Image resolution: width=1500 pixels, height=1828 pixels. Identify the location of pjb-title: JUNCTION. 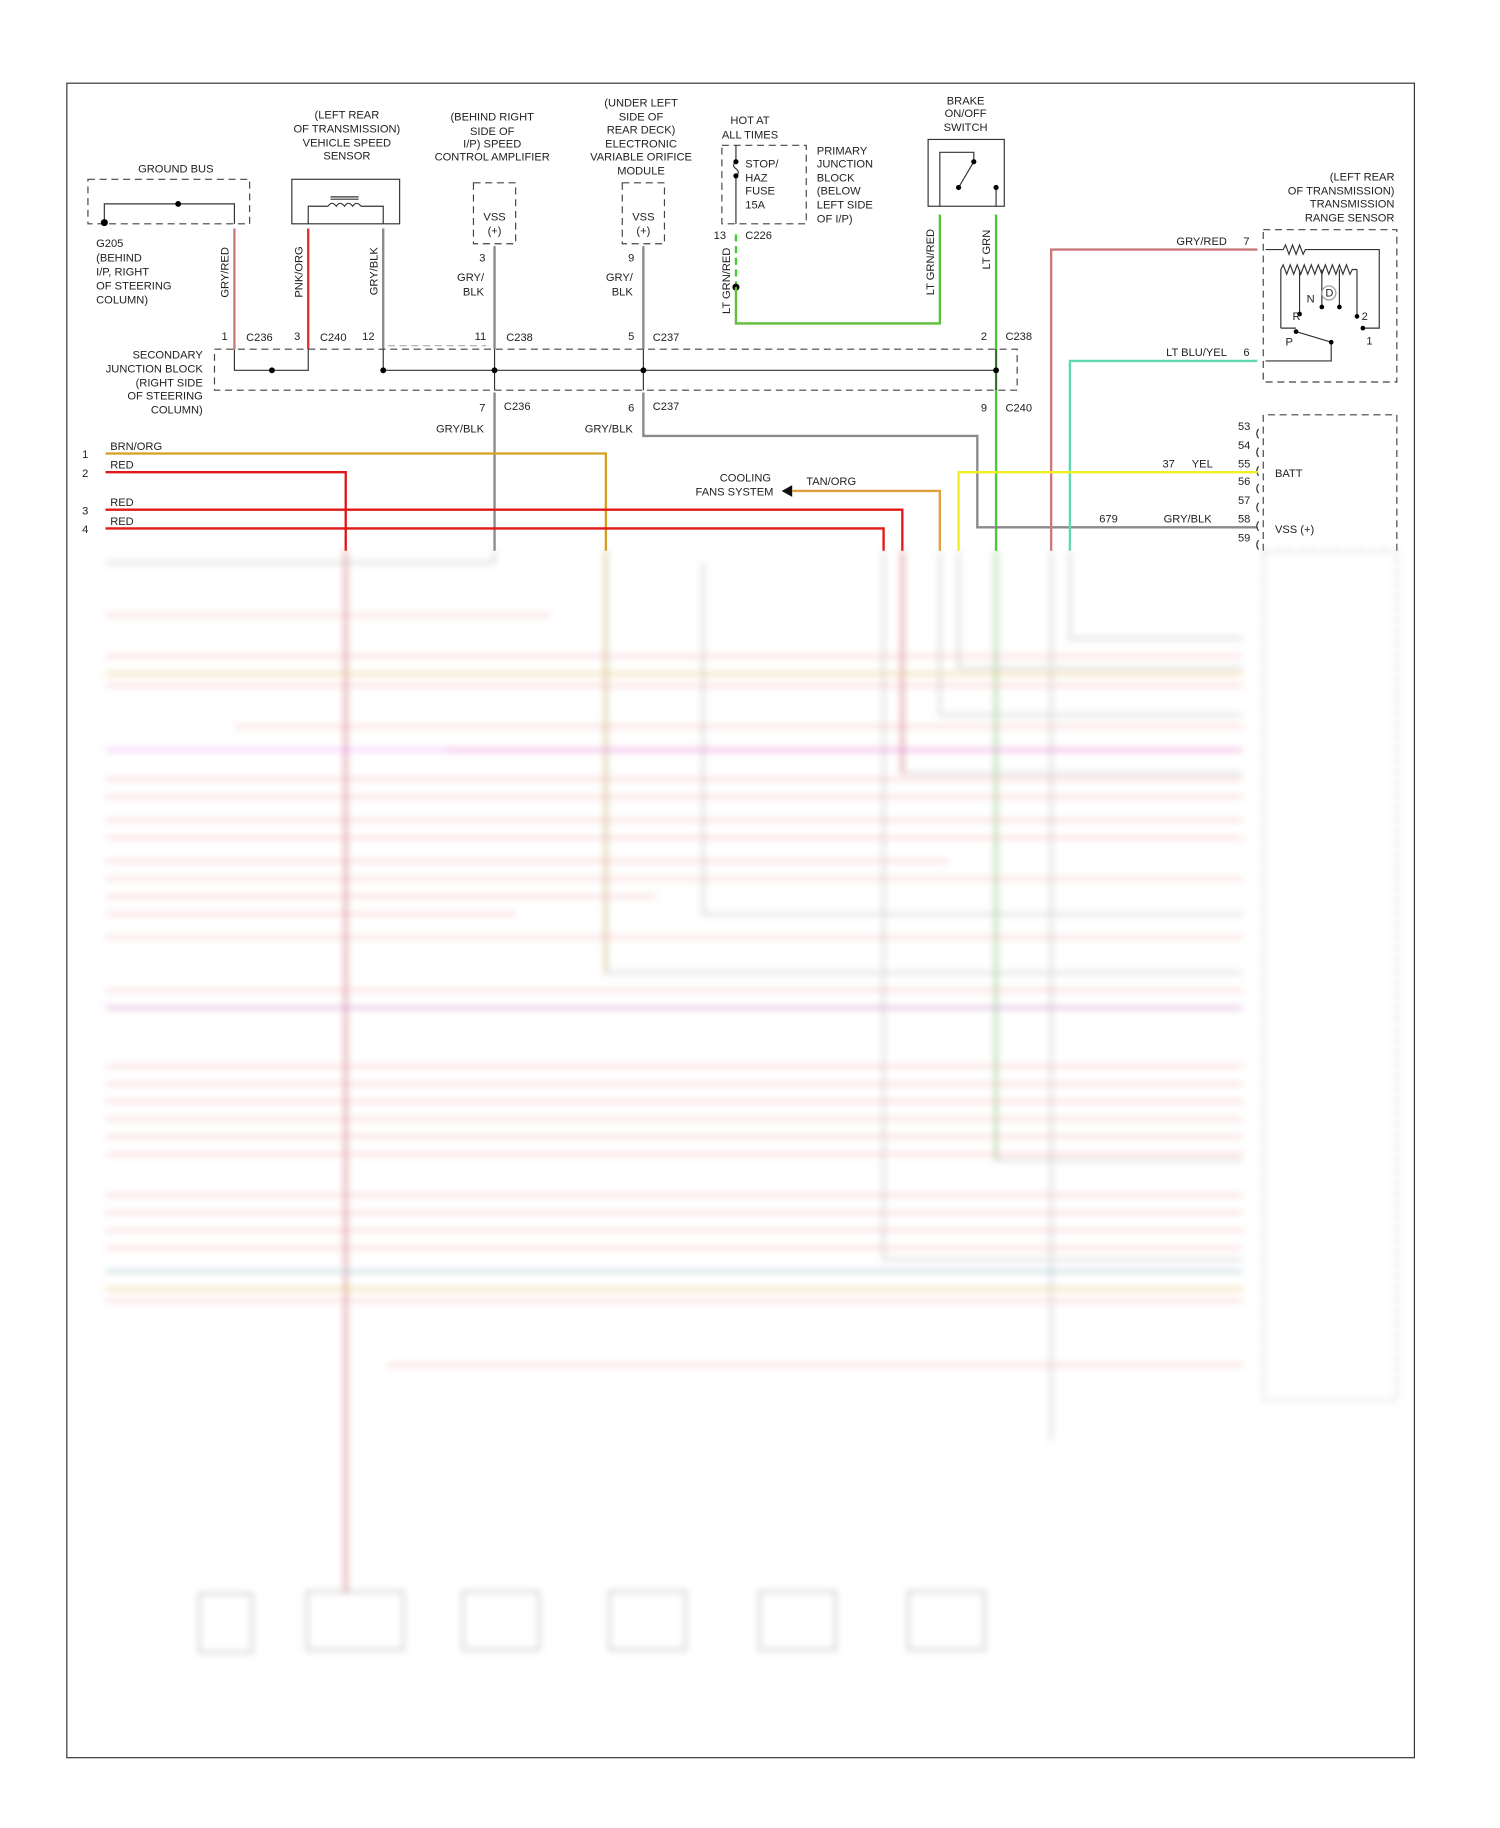
(845, 165).